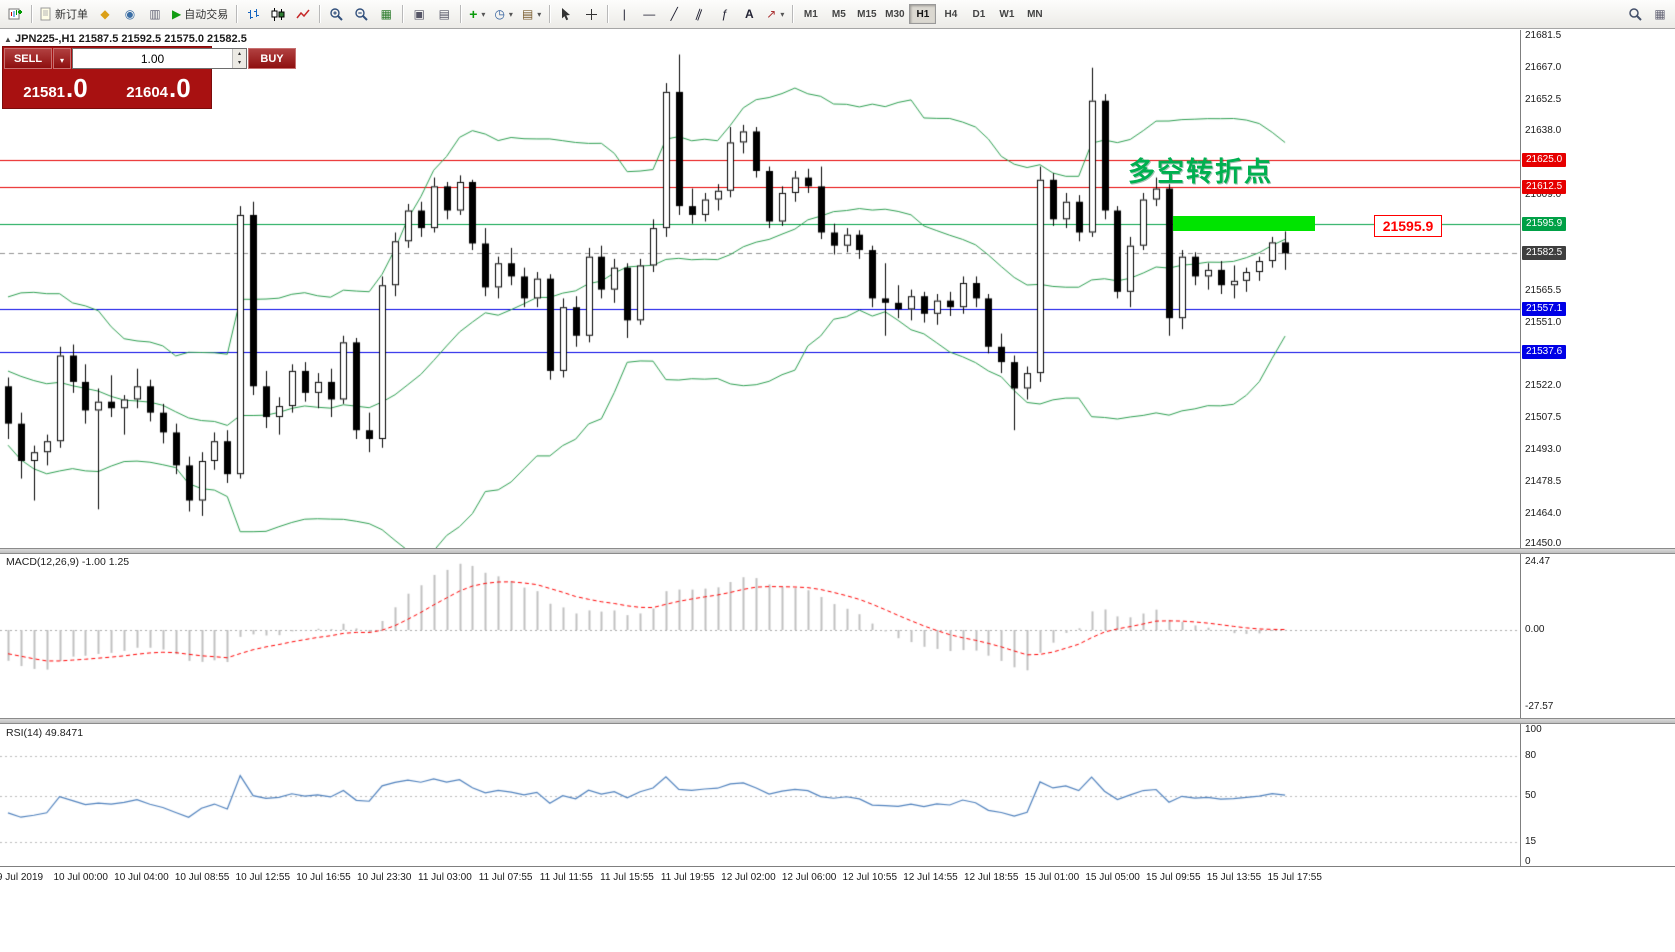 This screenshot has width=1675, height=952. Describe the element at coordinates (687, 877) in the screenshot. I see `time-axis-label: 11 Jul 19:55` at that location.